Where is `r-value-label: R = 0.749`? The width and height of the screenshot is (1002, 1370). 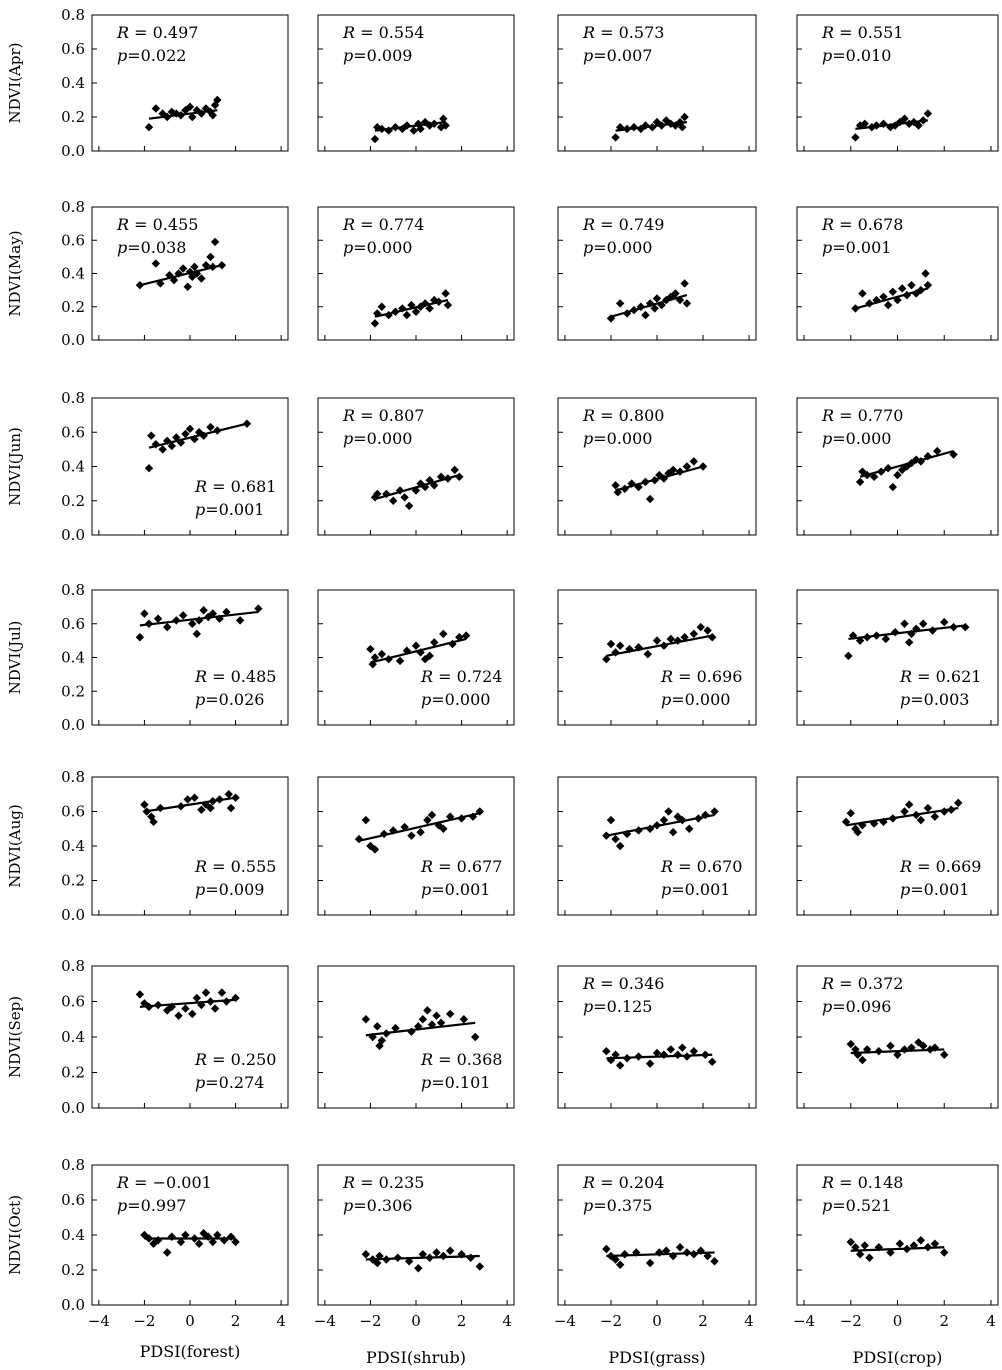
r-value-label: R = 0.749 is located at coordinates (623, 224).